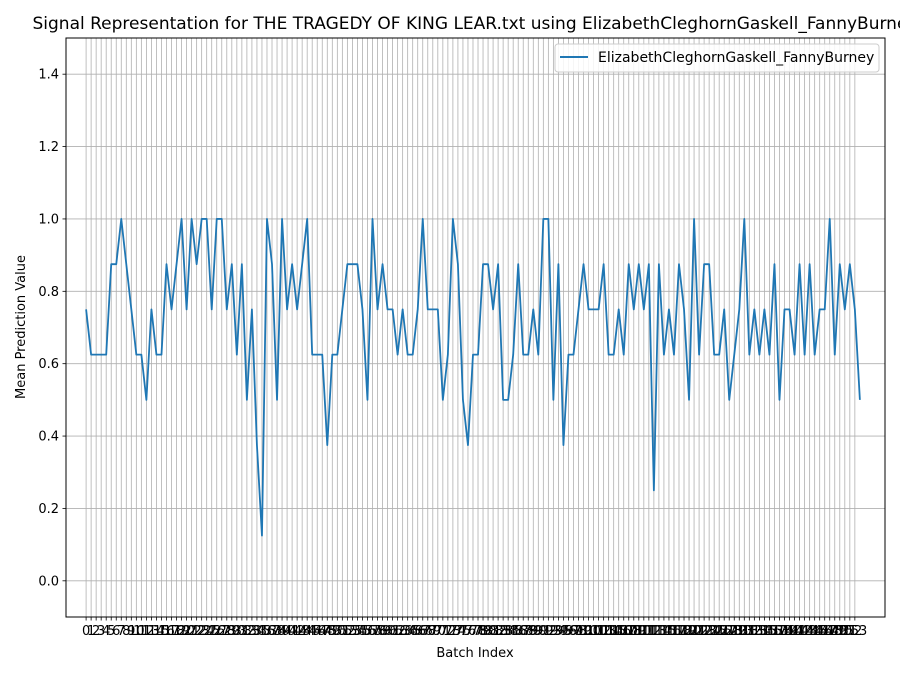 The height and width of the screenshot is (680, 900). I want to click on x-tick-label: 81, so click(493, 631).